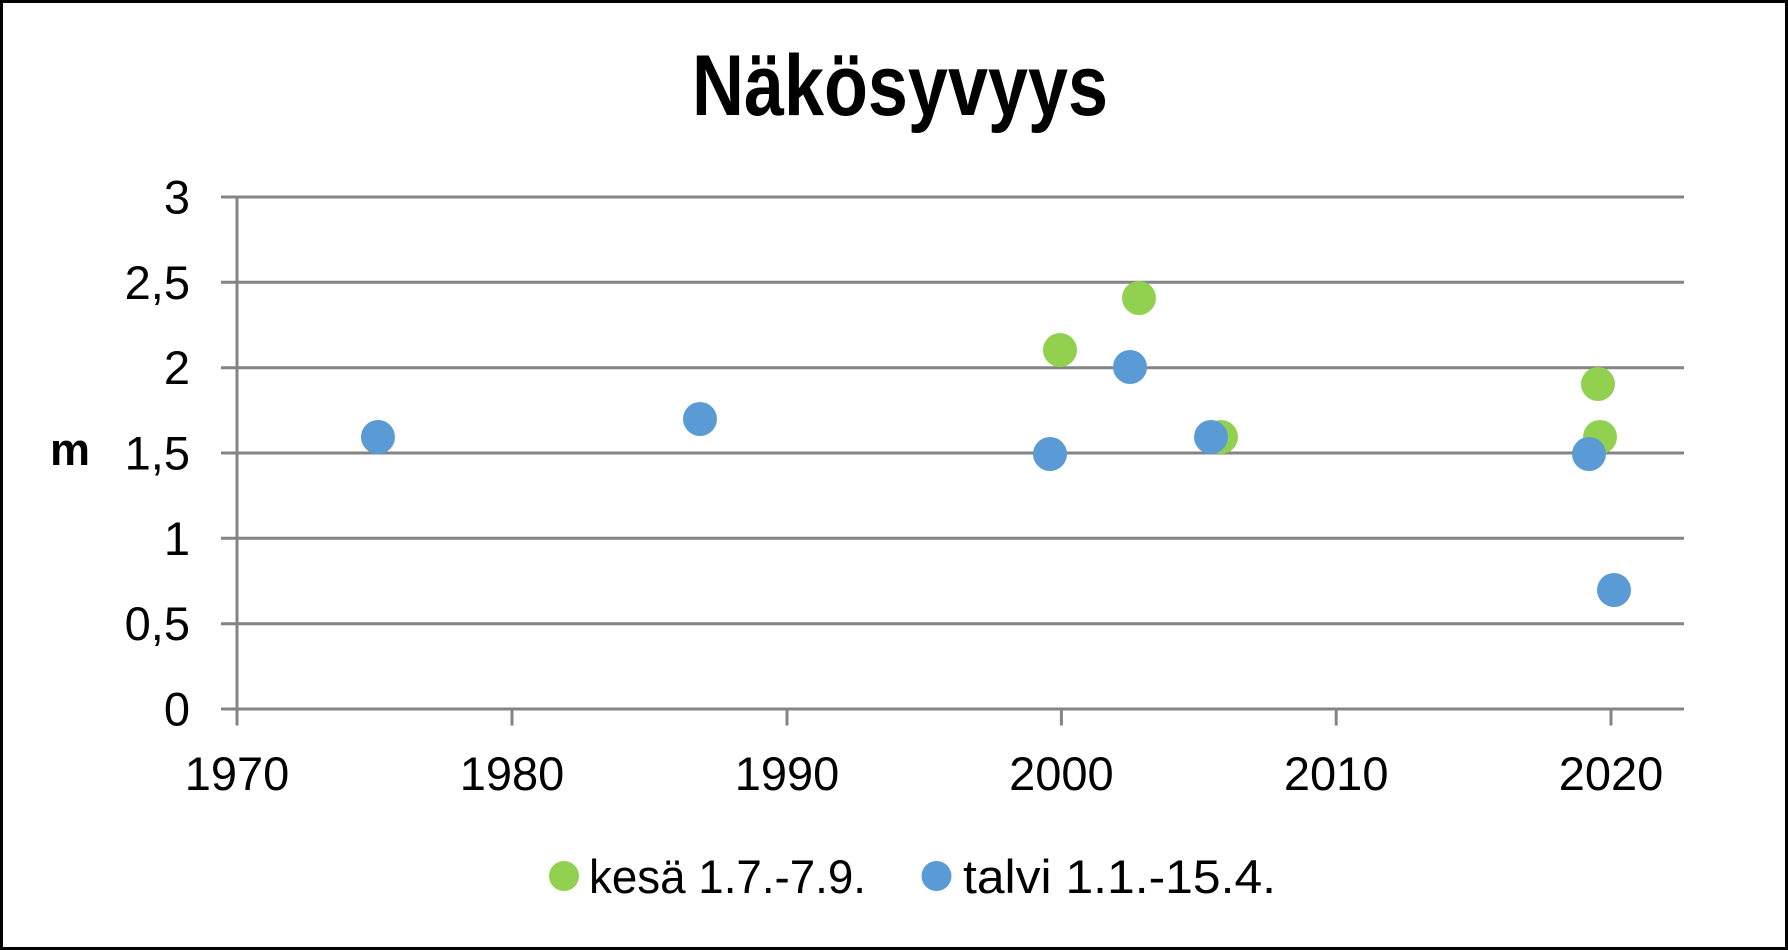 The height and width of the screenshot is (950, 1788). Describe the element at coordinates (157, 453) in the screenshot. I see `svg-text: 1,5` at that location.